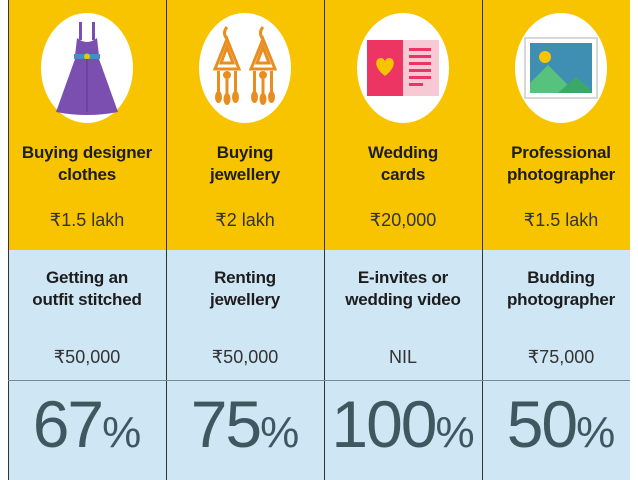 The image size is (638, 480). What do you see at coordinates (245, 174) in the screenshot?
I see `expensive-title-line: jewellery` at bounding box center [245, 174].